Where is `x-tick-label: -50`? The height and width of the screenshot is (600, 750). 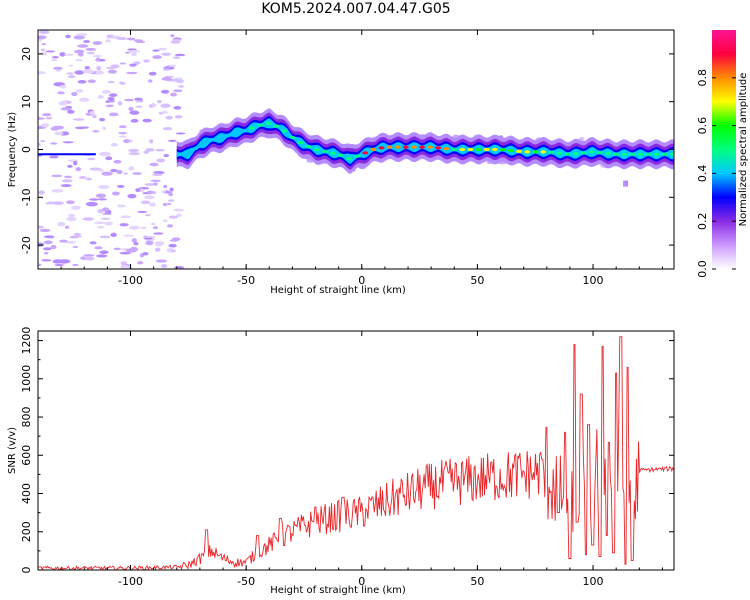 x-tick-label: -50 is located at coordinates (246, 280).